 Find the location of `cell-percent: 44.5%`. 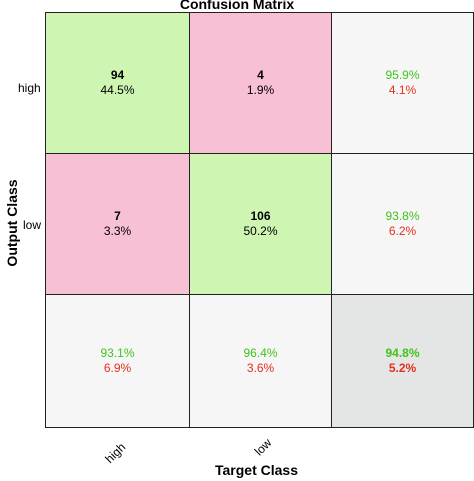

cell-percent: 44.5% is located at coordinates (117, 90).